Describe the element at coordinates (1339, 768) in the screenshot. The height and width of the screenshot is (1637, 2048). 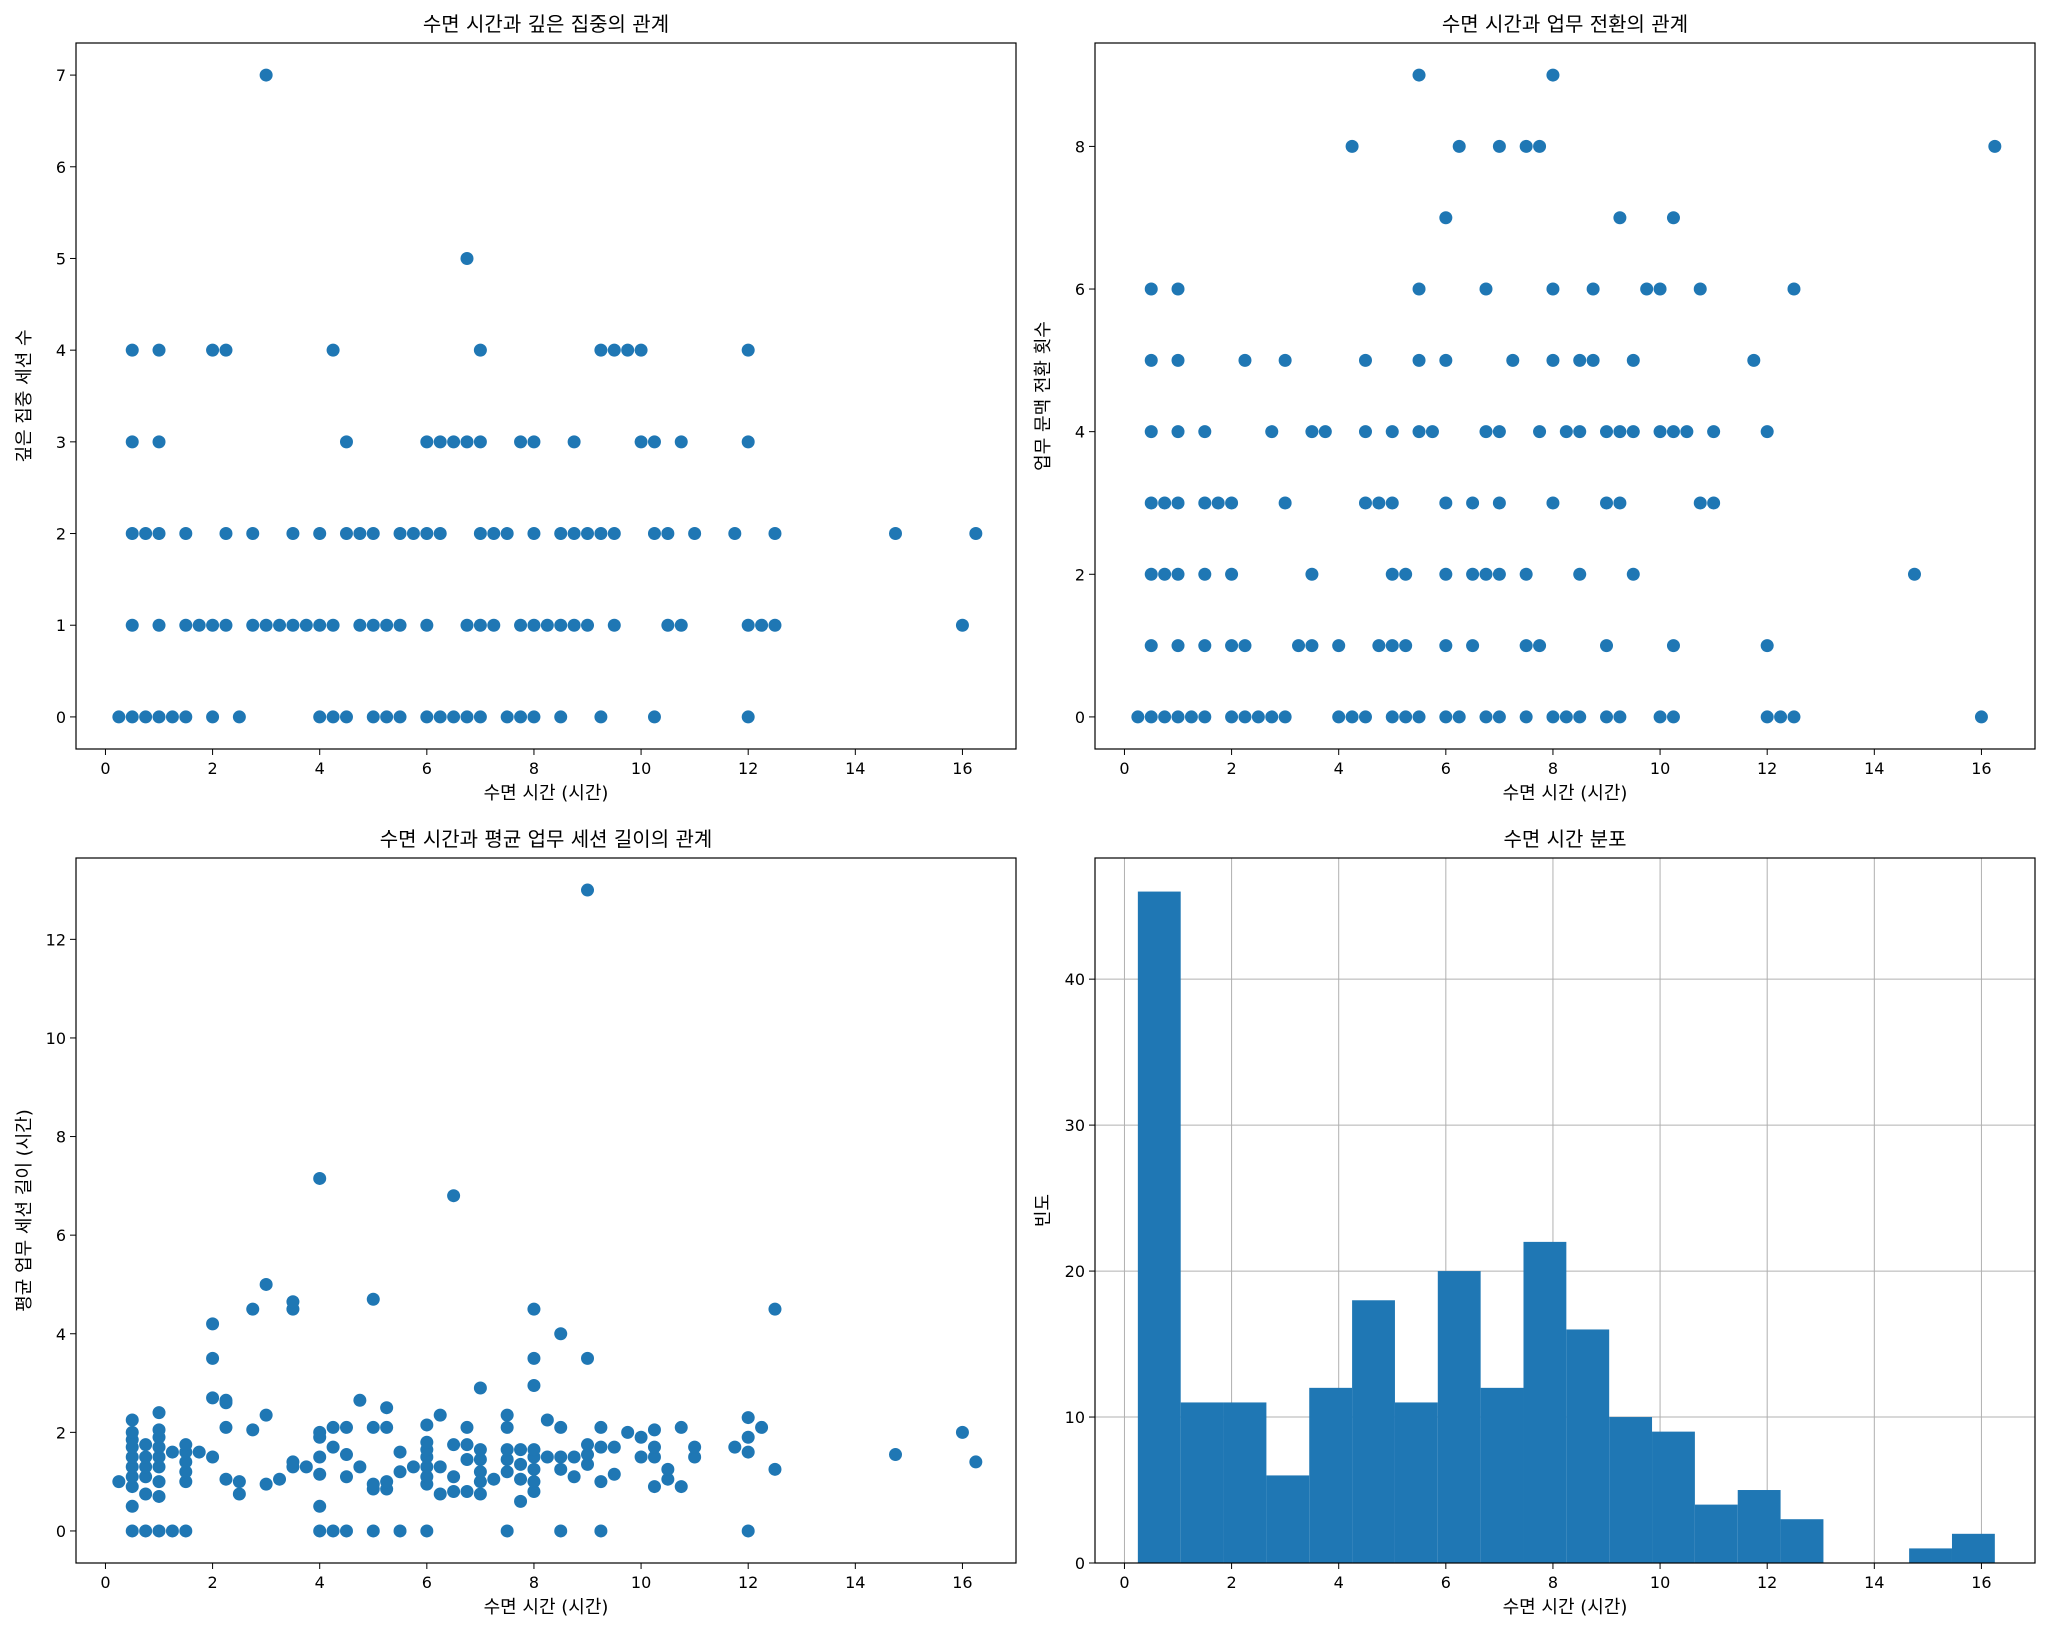
I see `x-tick-label: 4` at that location.